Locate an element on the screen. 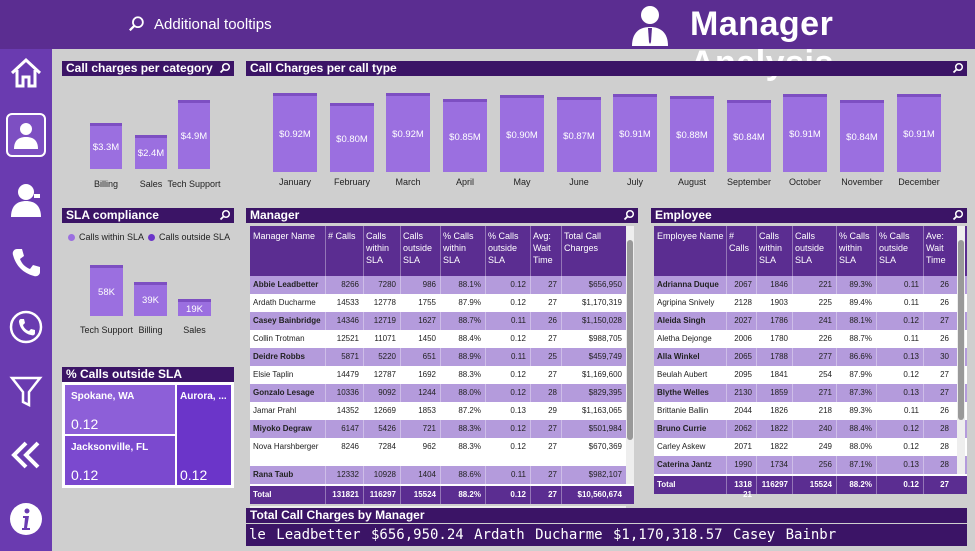 The image size is (975, 551). column-header: Ave: Wait Time is located at coordinates (936, 248).